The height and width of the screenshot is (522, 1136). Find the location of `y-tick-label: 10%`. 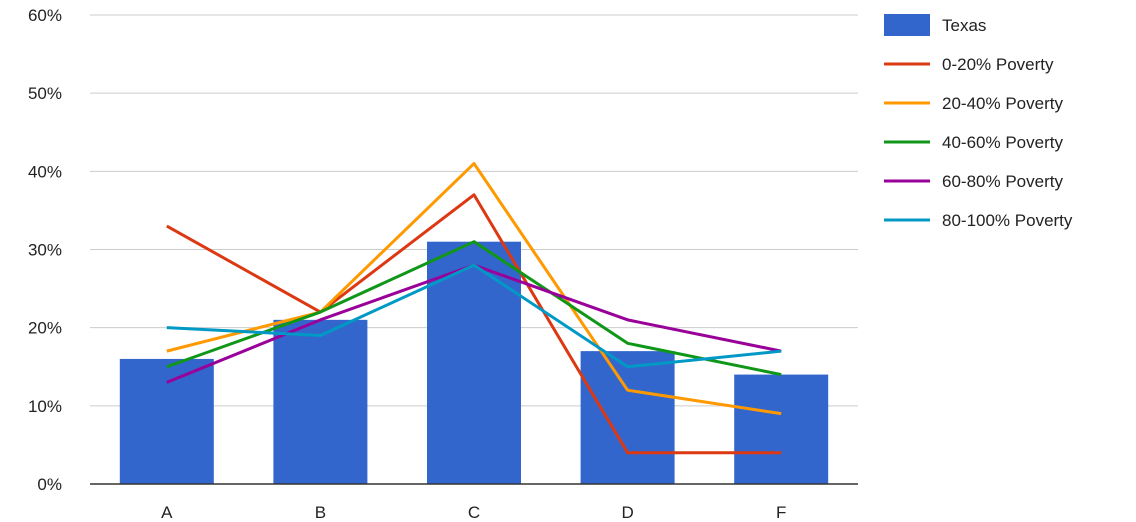

y-tick-label: 10% is located at coordinates (45, 406).